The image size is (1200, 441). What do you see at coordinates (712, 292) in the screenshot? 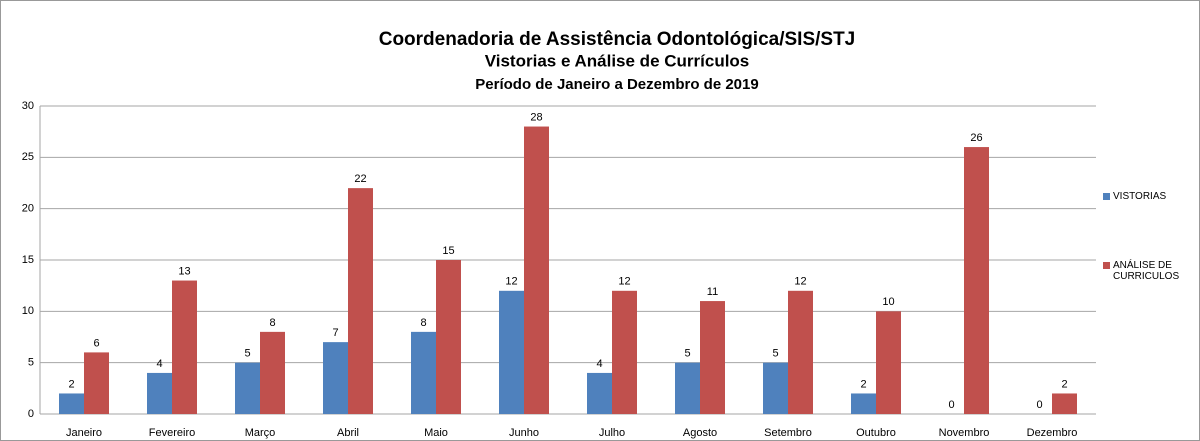
I see `data-label: 11` at bounding box center [712, 292].